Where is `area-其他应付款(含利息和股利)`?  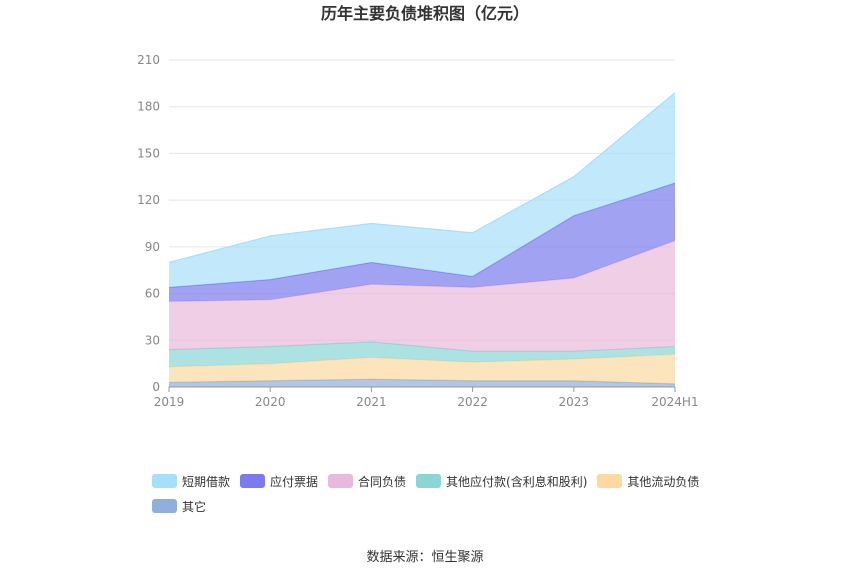
area-其他应付款(含利息和股利) is located at coordinates (422, 354).